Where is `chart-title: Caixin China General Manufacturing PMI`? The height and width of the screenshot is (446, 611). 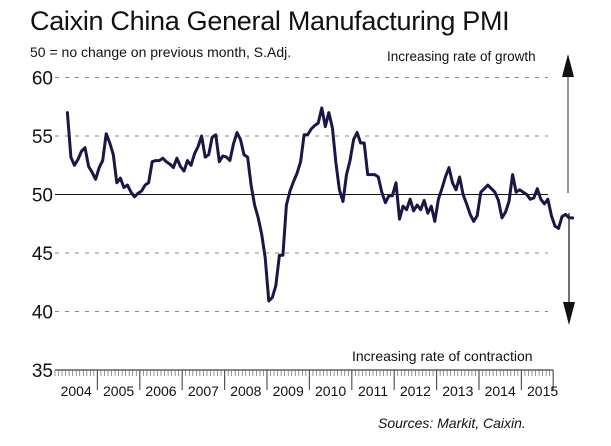 chart-title: Caixin China General Manufacturing PMI is located at coordinates (270, 21).